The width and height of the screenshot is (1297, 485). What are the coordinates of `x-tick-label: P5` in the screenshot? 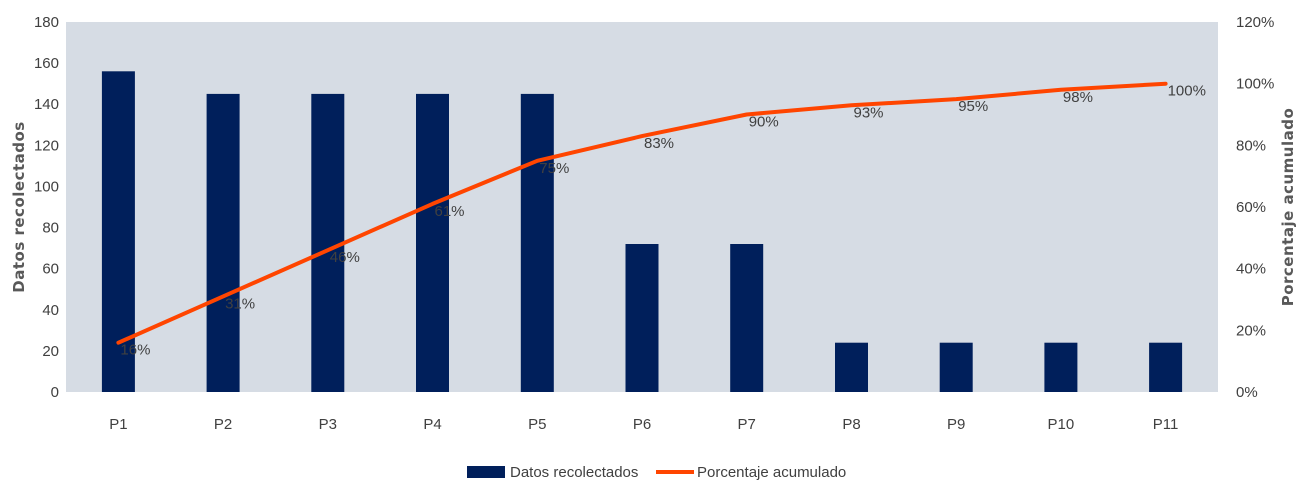 It's located at (537, 424).